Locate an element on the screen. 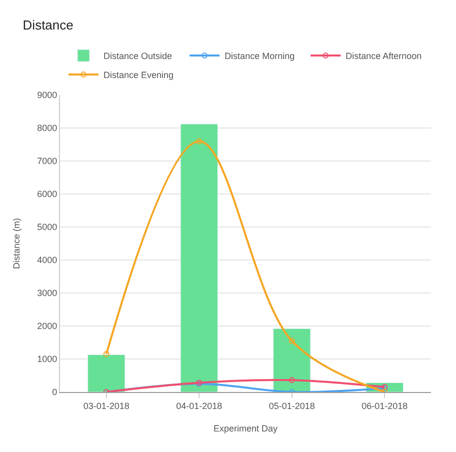  y-tick-label: 0 is located at coordinates (55, 392).